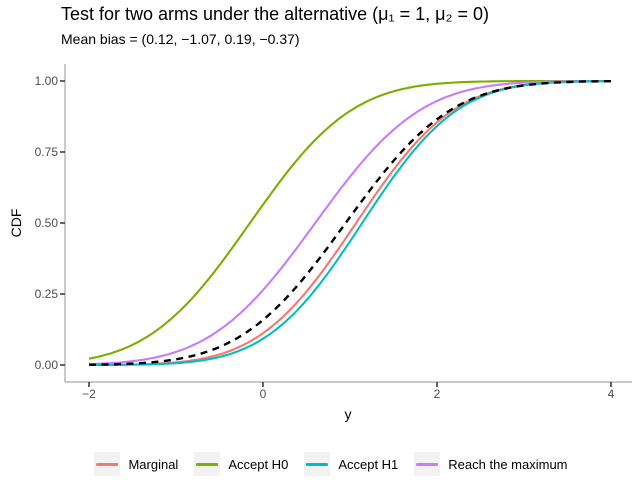  Describe the element at coordinates (46, 81) in the screenshot. I see `y-tick-label: 1.00` at that location.